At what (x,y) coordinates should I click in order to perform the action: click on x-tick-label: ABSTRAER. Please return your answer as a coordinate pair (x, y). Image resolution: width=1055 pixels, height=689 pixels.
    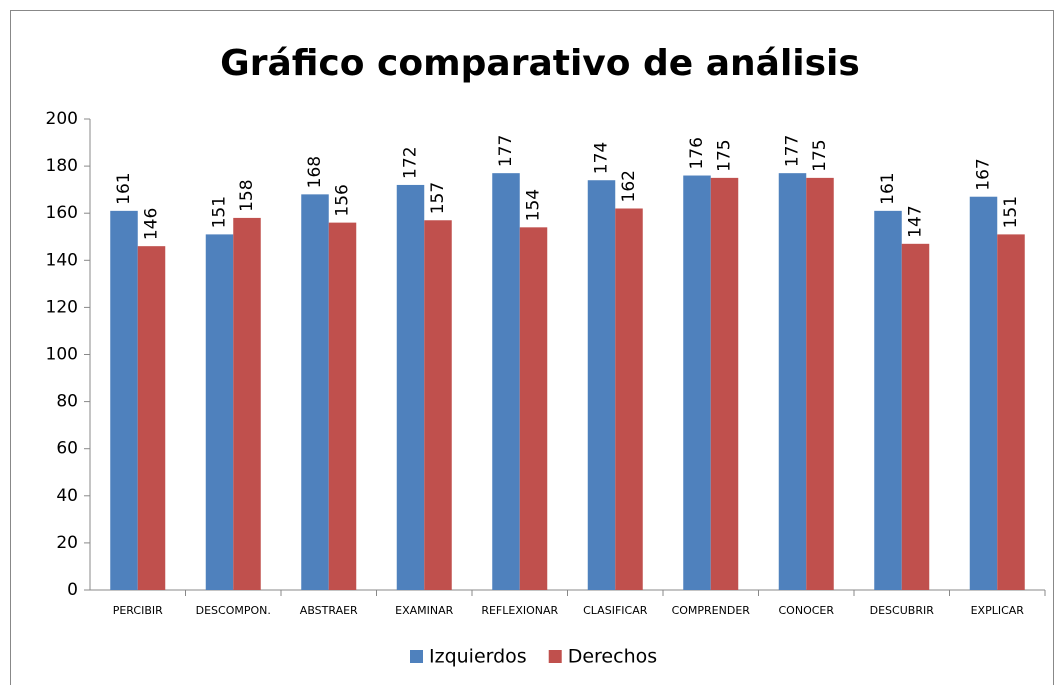
    Looking at the image, I should click on (329, 610).